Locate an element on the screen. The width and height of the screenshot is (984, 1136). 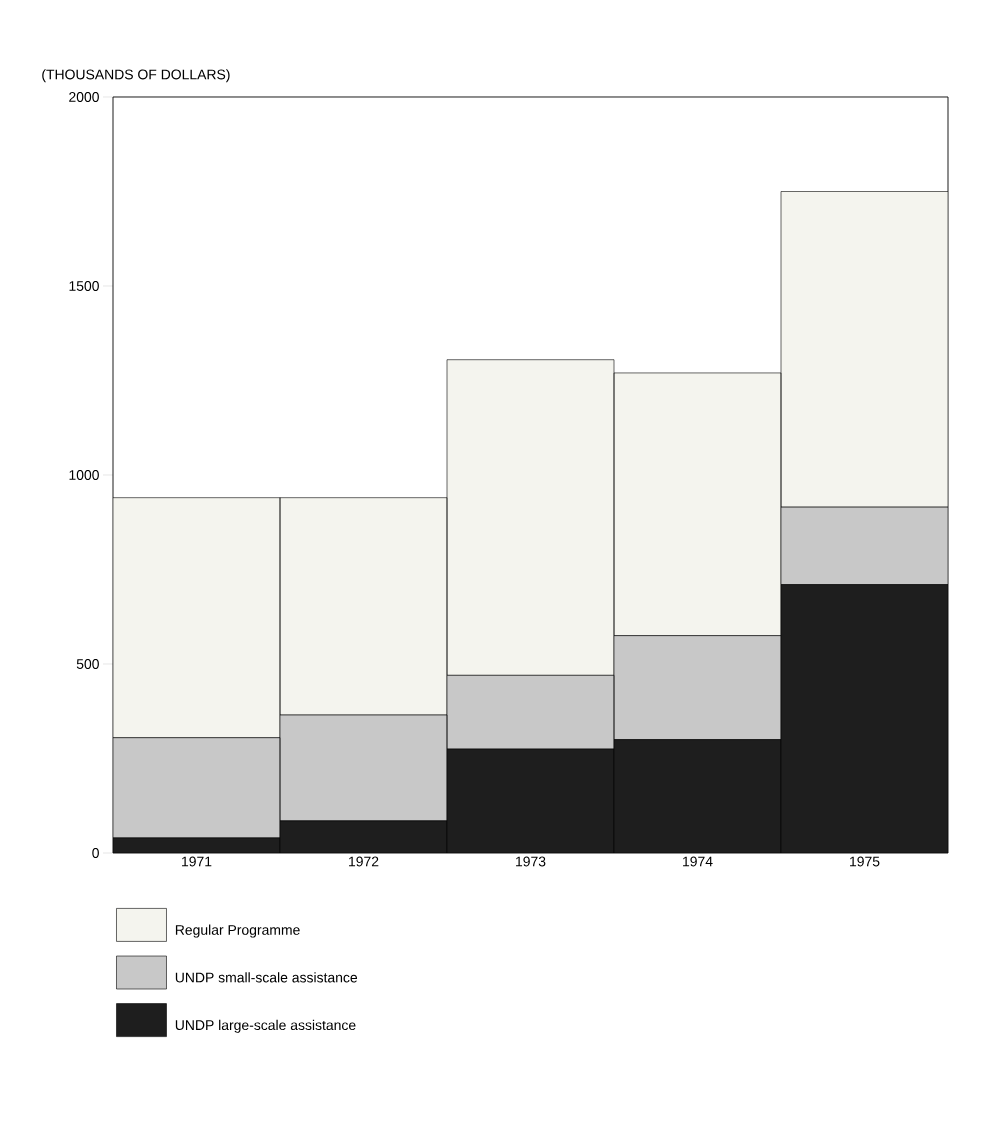
x-tick-label: 1975 is located at coordinates (865, 861).